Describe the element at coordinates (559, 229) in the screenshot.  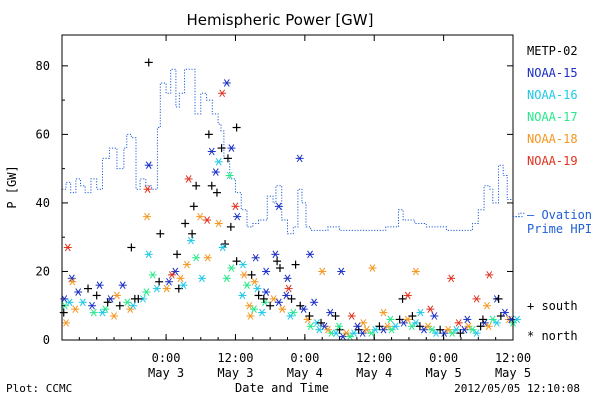
I see `legend-hpi-label-2: Prime HPI` at that location.